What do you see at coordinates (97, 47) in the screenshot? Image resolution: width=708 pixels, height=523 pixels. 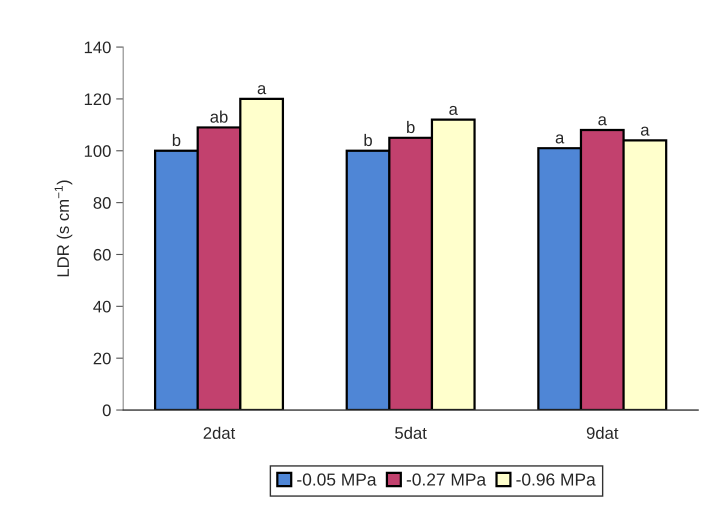 I see `y-tick-label: 140` at bounding box center [97, 47].